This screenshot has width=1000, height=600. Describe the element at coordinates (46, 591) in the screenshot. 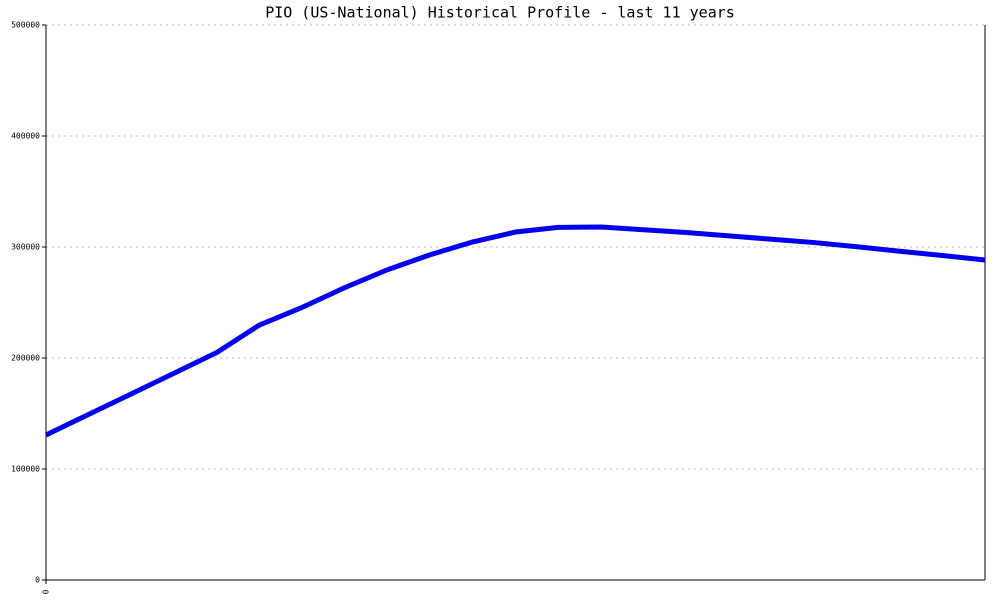

I see `x-tick-label: 0` at that location.